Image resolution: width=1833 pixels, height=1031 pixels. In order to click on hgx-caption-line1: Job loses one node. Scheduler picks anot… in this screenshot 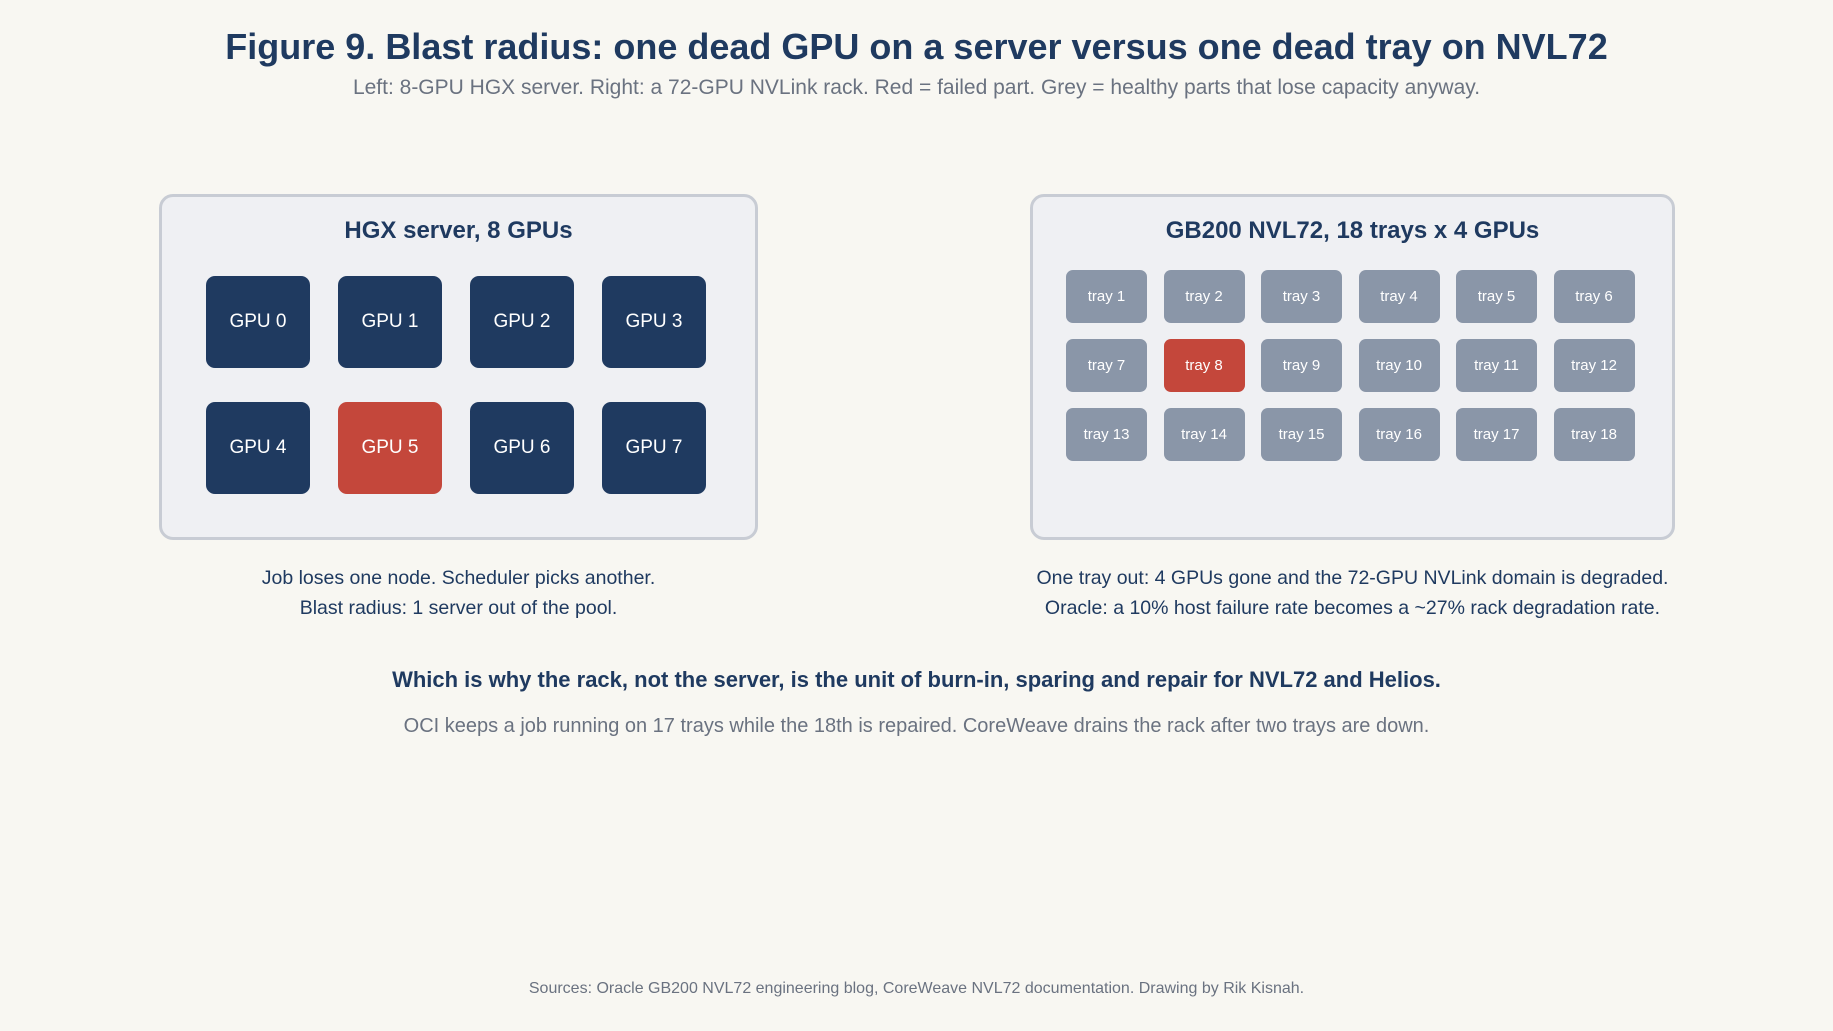, I will do `click(458, 578)`.